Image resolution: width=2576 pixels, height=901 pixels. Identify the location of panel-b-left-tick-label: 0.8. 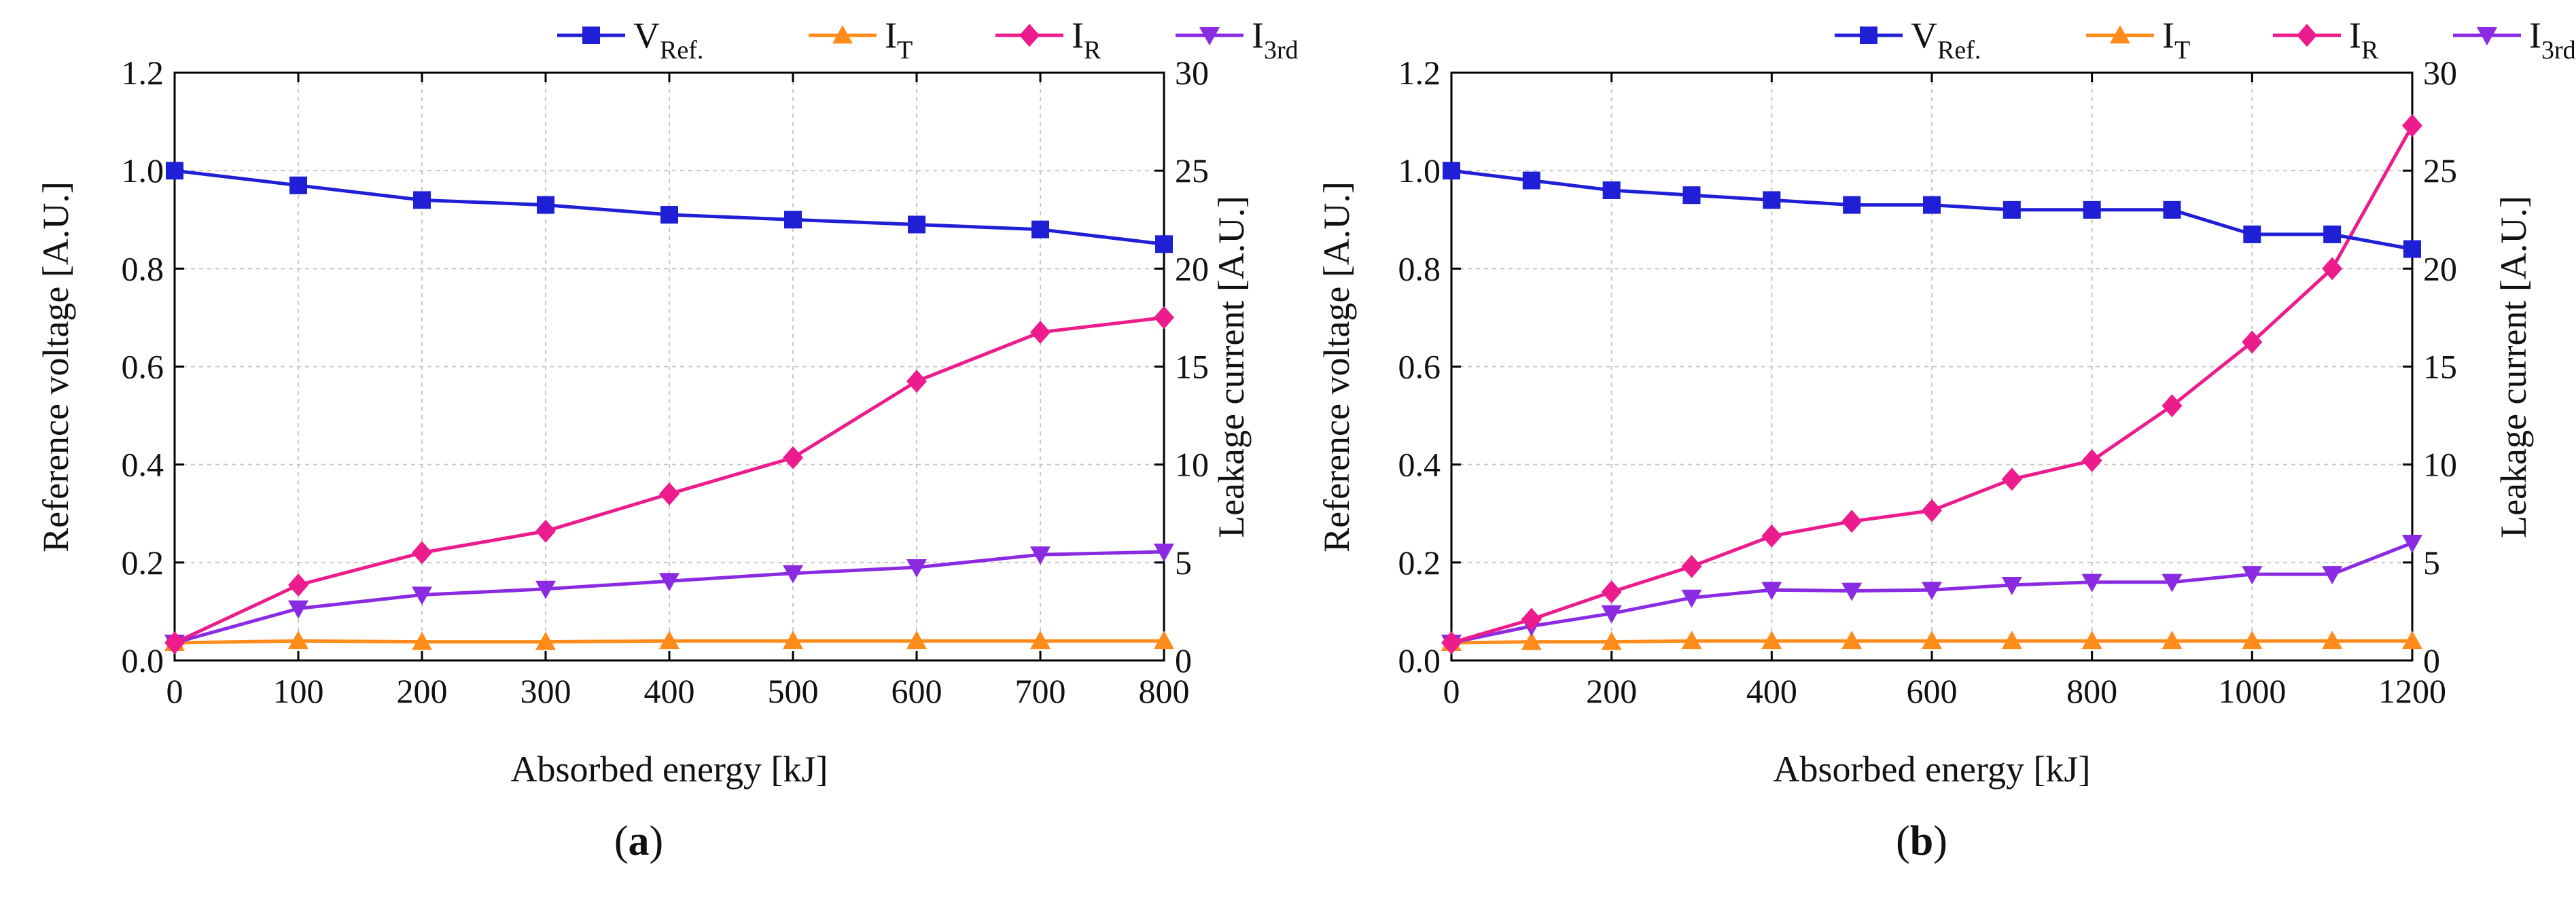
(1419, 268).